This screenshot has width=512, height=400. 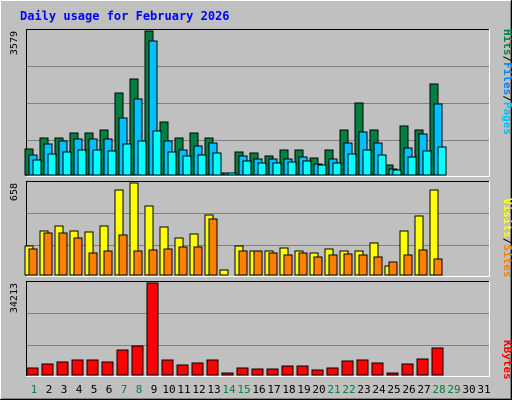 What do you see at coordinates (288, 389) in the screenshot?
I see `x-tick-label: 18` at bounding box center [288, 389].